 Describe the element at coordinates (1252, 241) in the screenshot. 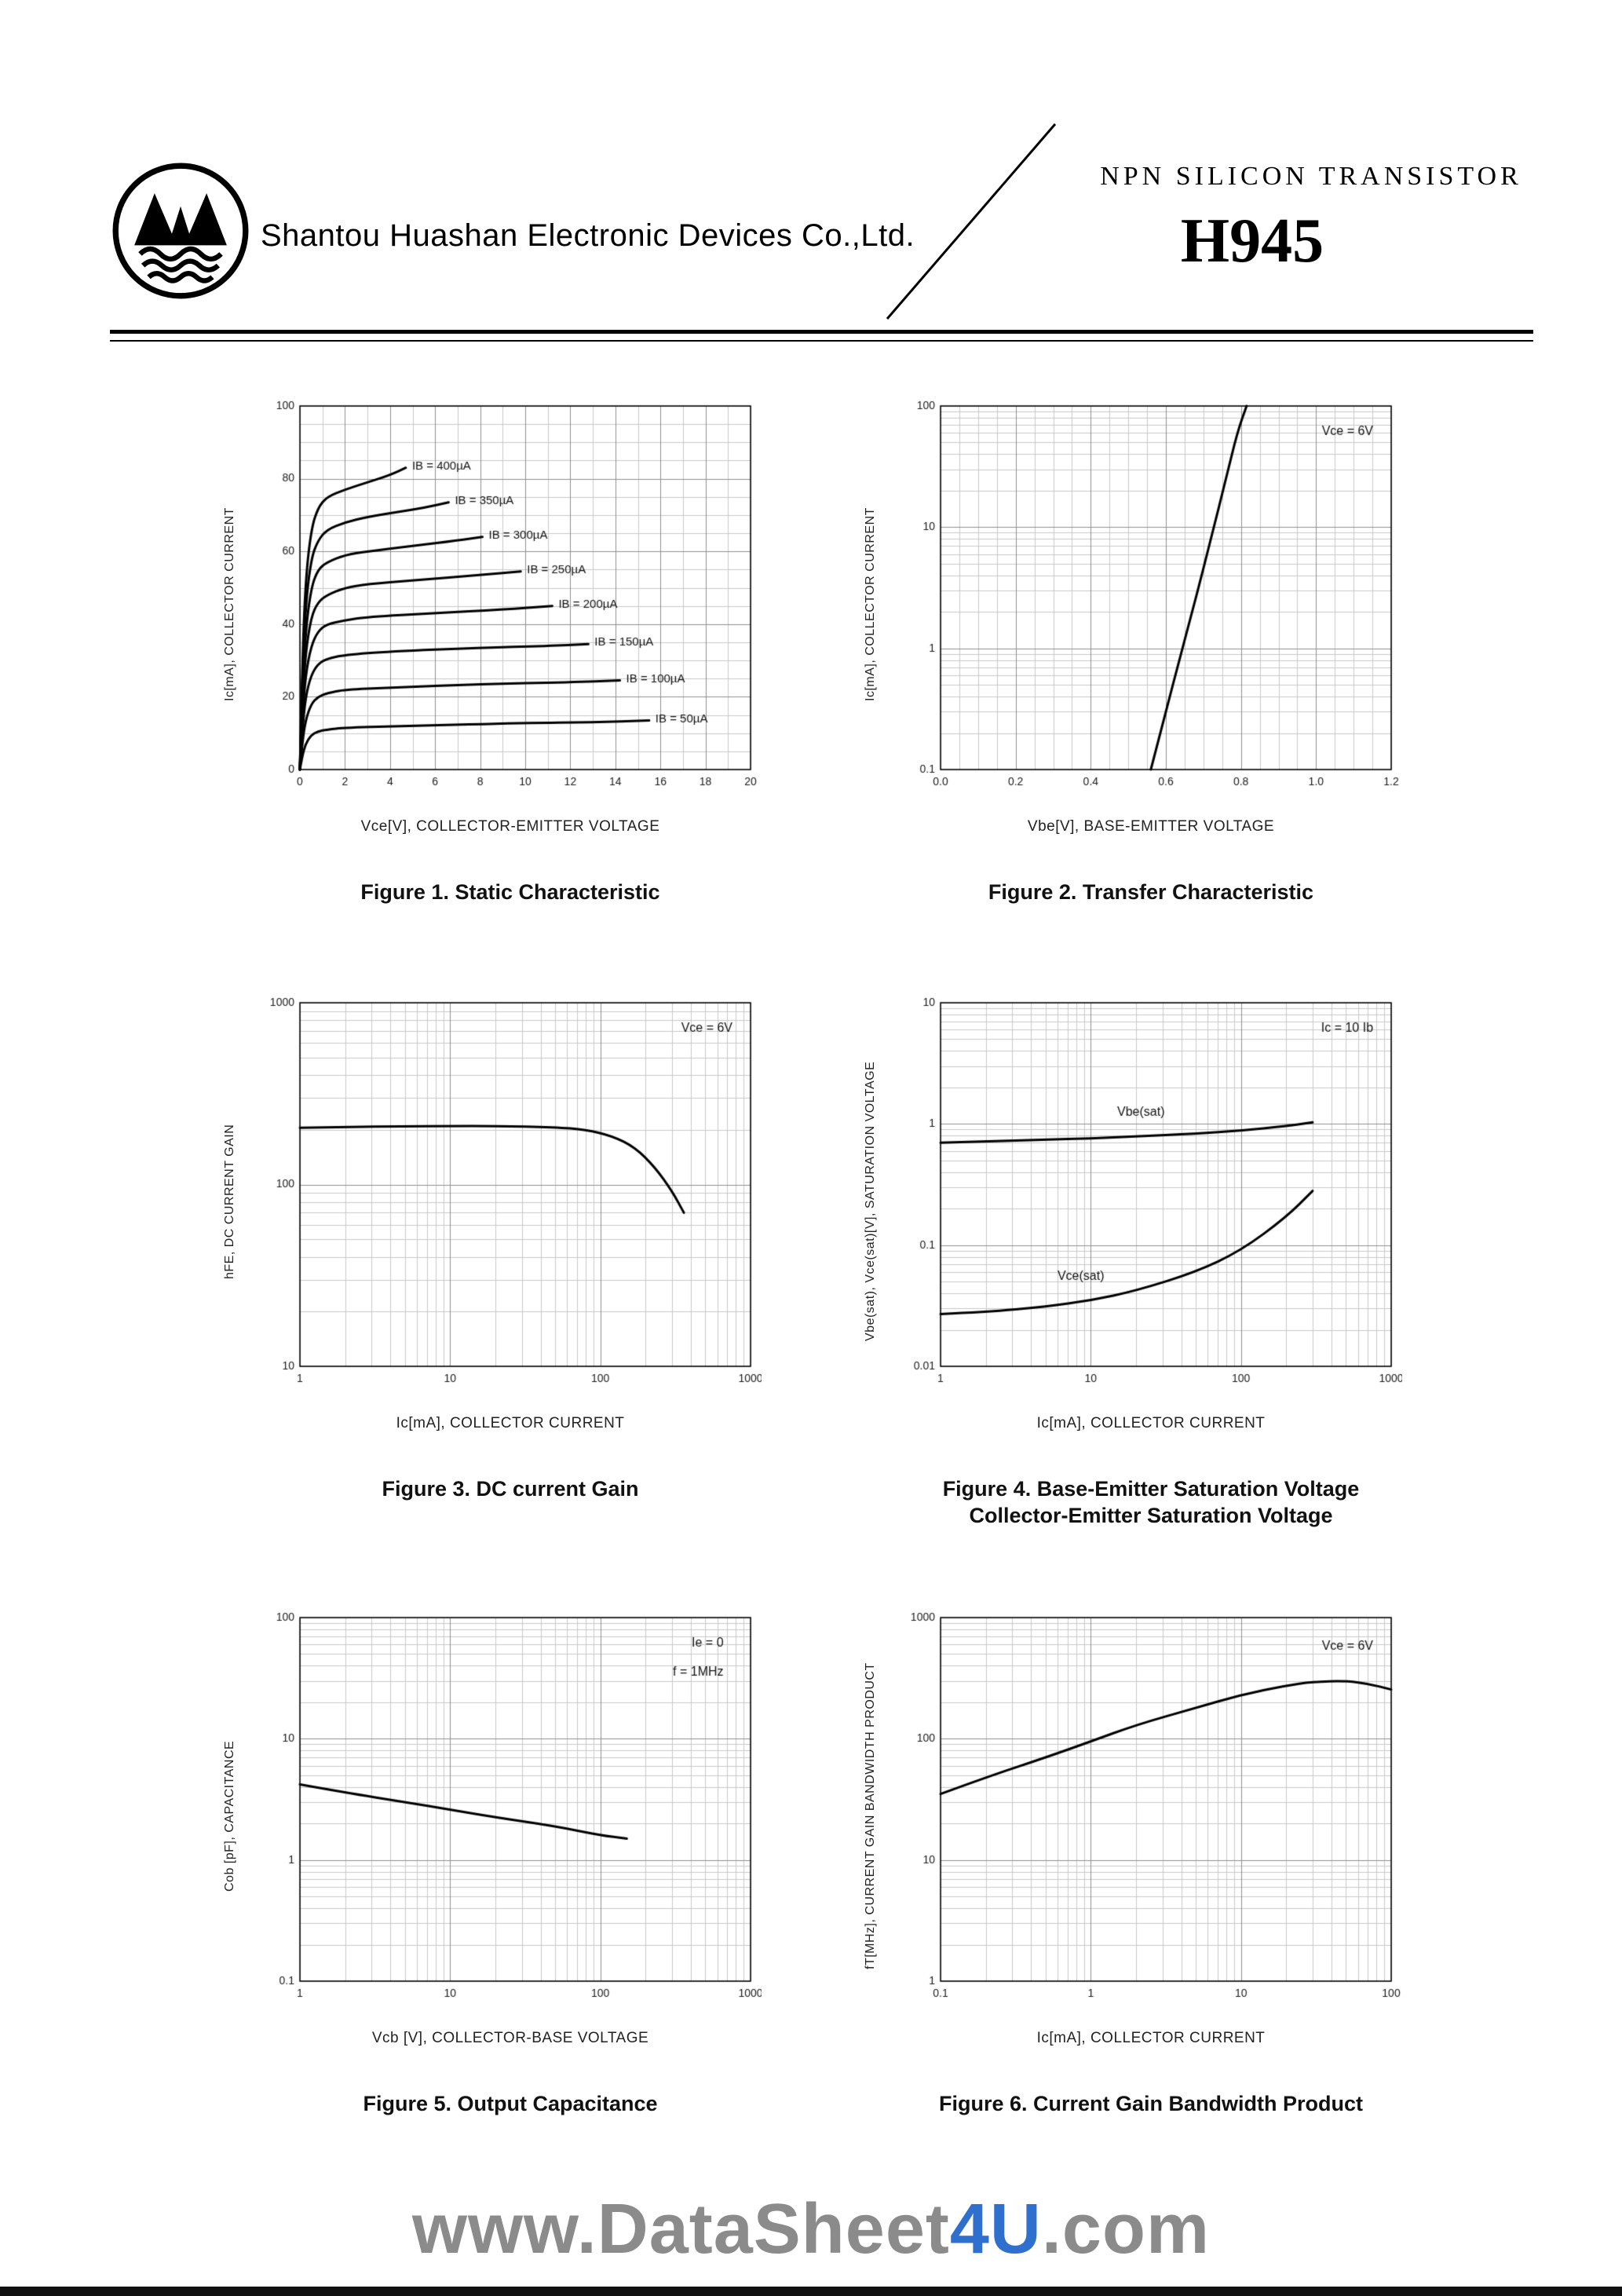

I see `part-number: H945` at that location.